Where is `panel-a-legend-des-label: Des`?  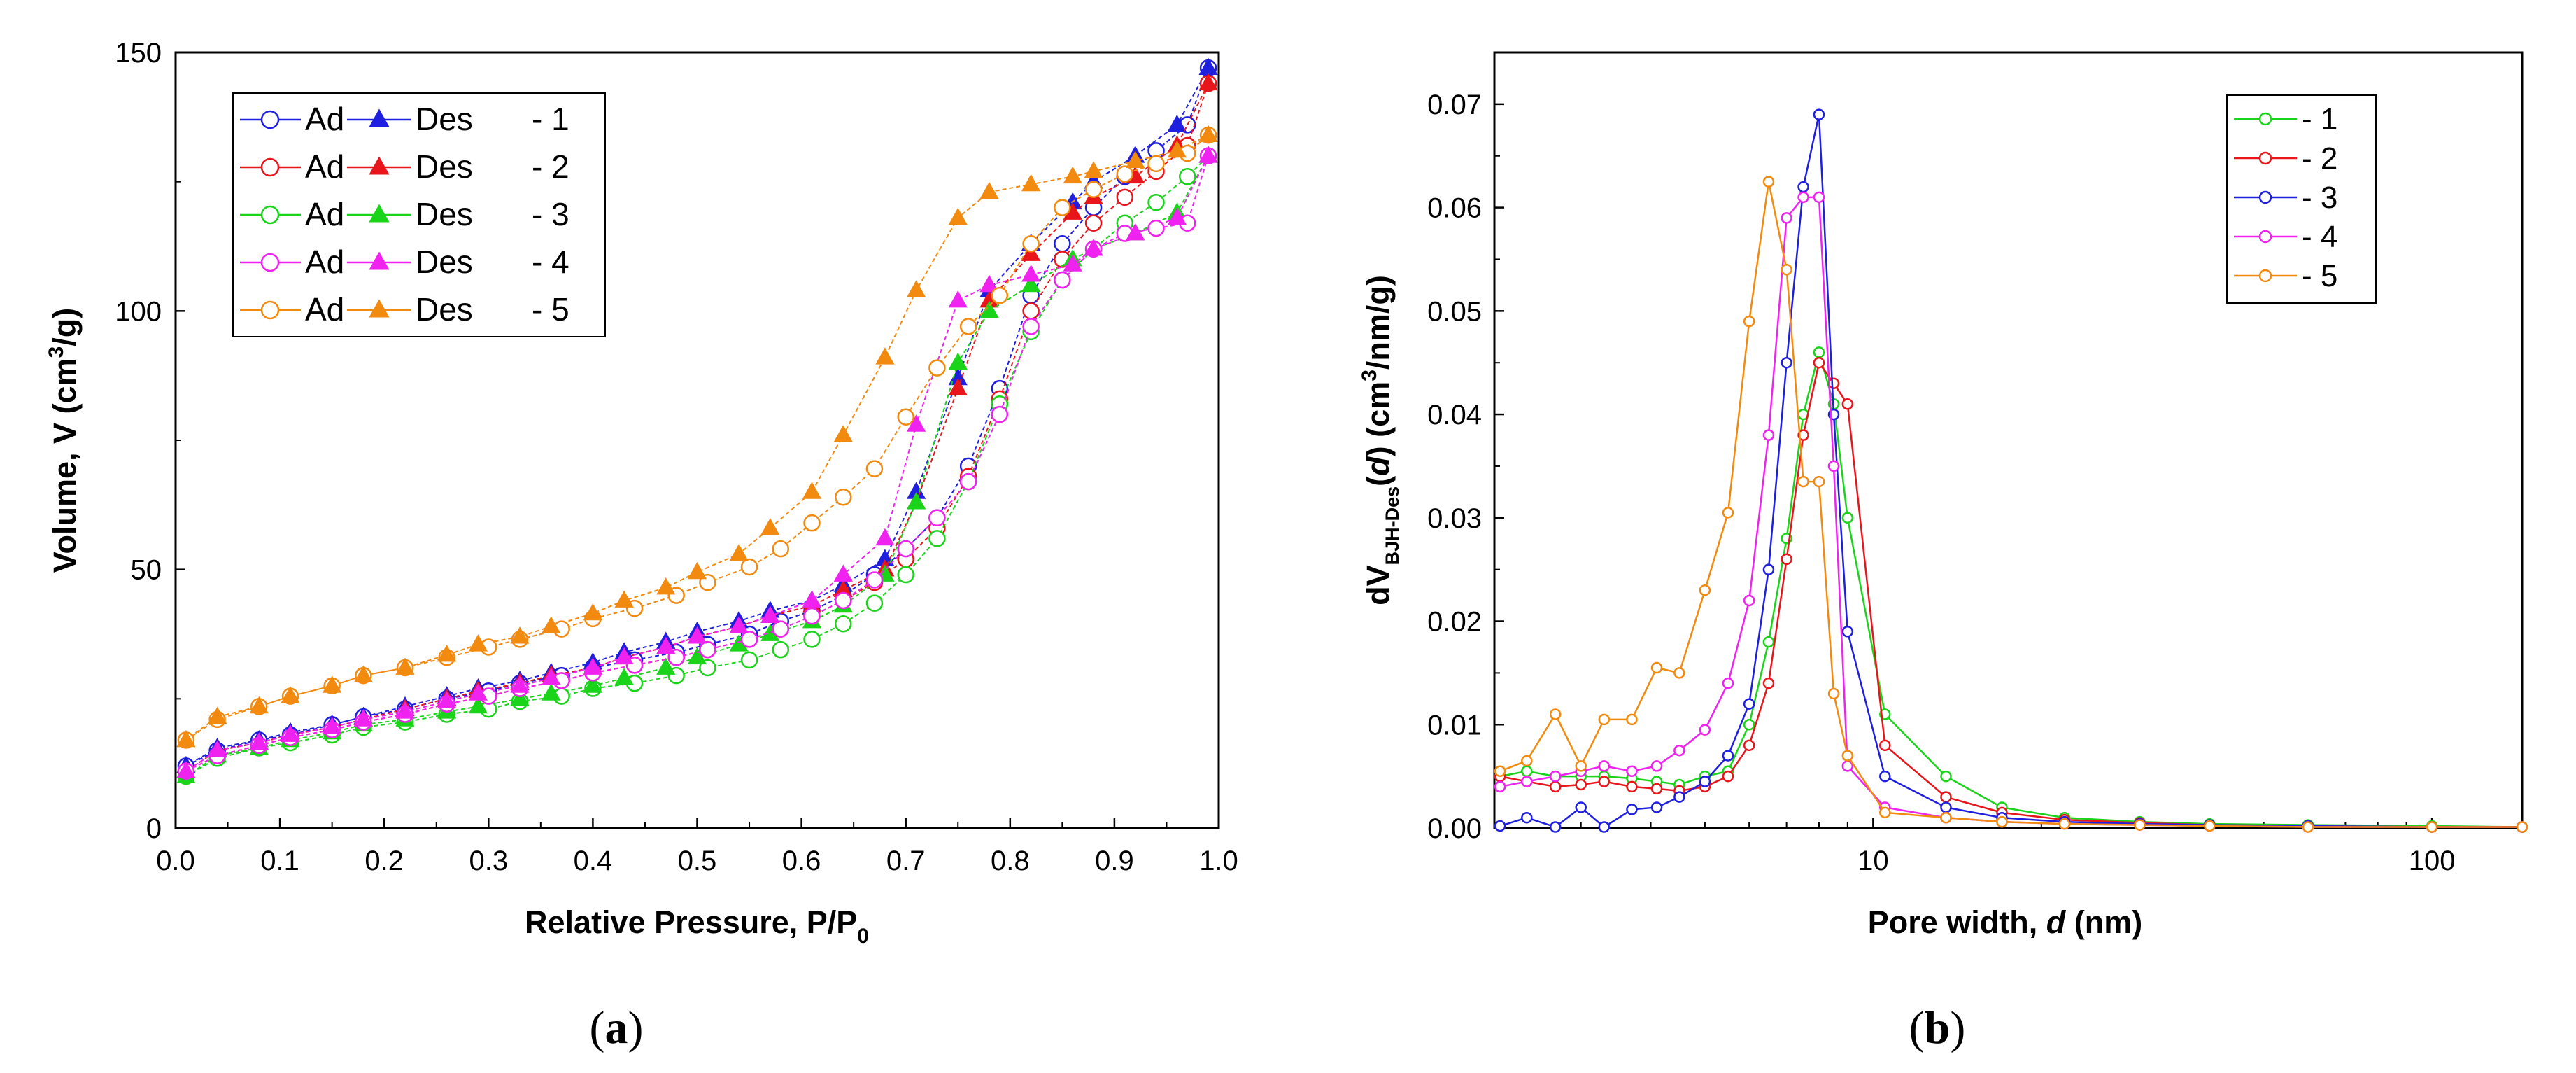
panel-a-legend-des-label: Des is located at coordinates (444, 262).